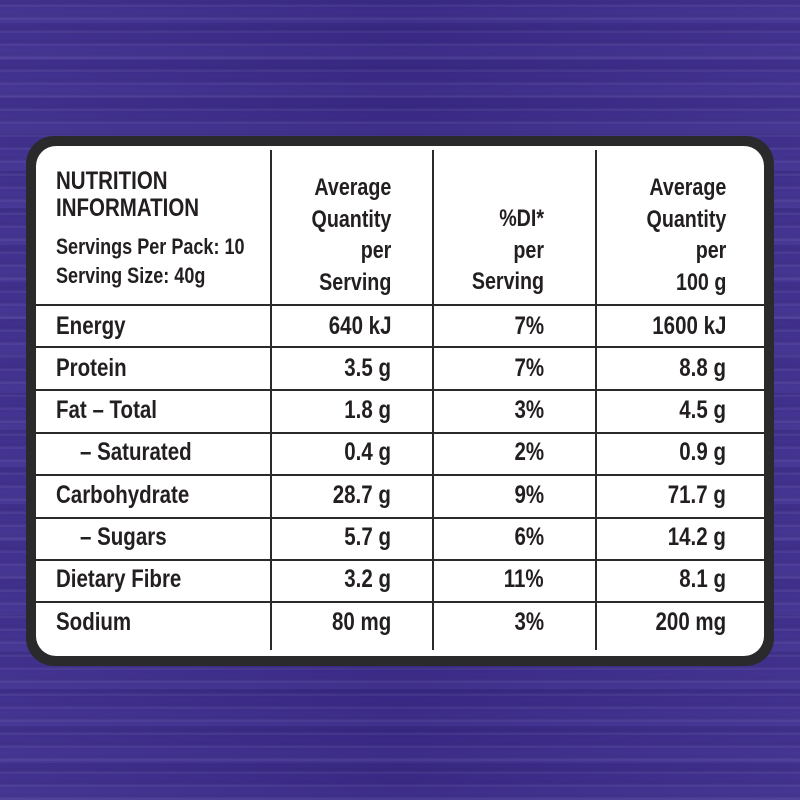 The image size is (800, 800). Describe the element at coordinates (529, 495) in the screenshot. I see `row-value-di: 9%` at that location.